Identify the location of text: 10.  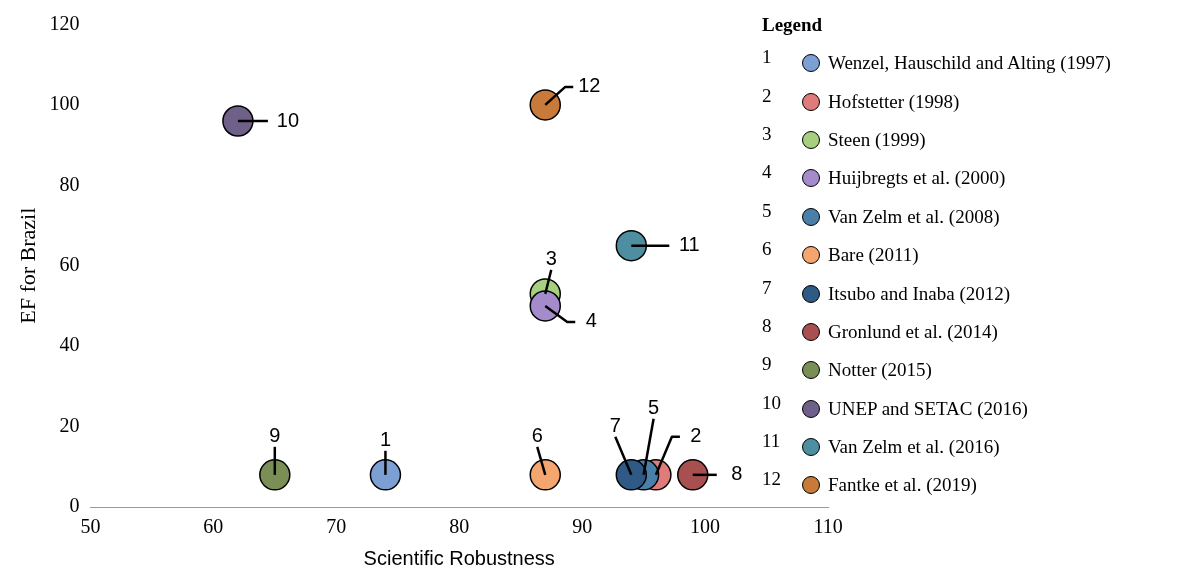
(771, 402).